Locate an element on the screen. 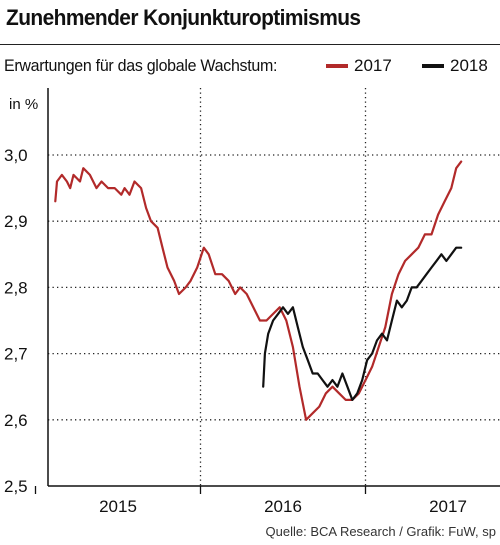 Image resolution: width=500 pixels, height=545 pixels. y-tick-label-2,7: 2,7 is located at coordinates (16, 354).